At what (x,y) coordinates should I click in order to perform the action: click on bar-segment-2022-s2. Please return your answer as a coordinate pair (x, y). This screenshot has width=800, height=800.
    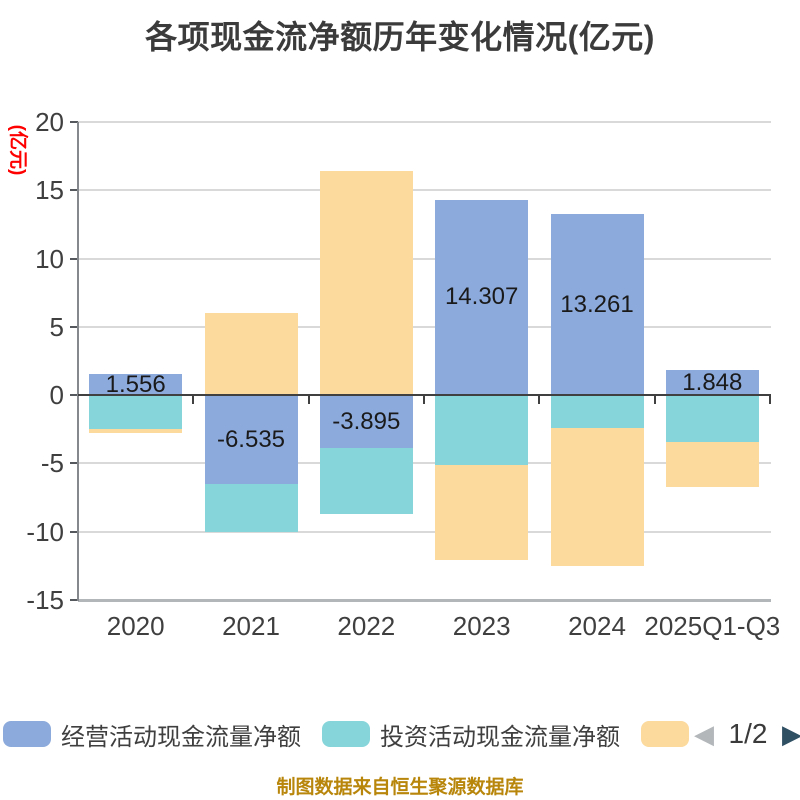
    Looking at the image, I should click on (366, 481).